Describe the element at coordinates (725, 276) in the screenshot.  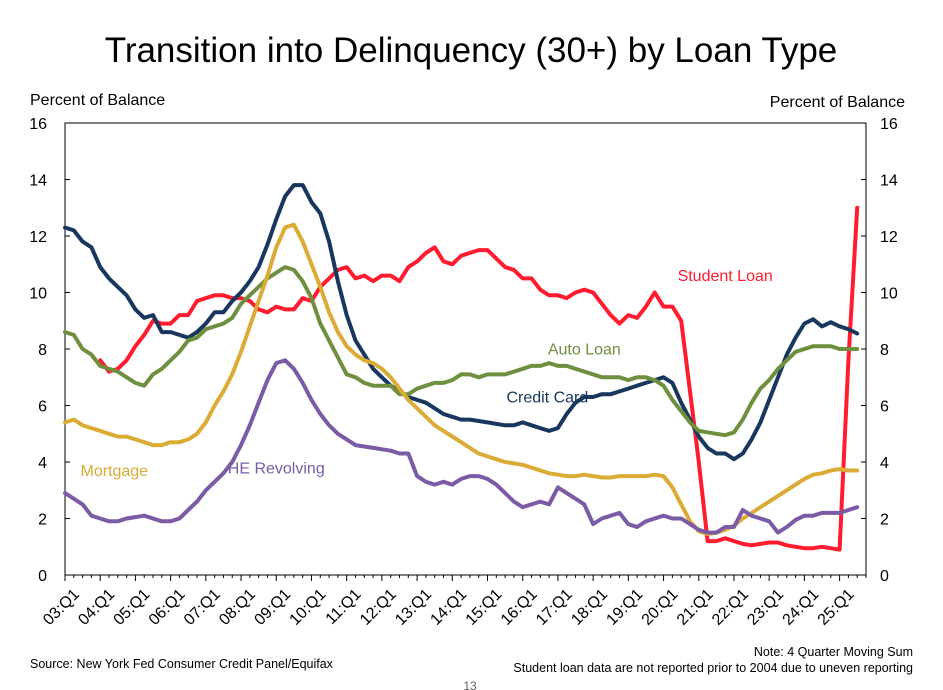
I see `series-label-student-loan: Student Loan` at that location.